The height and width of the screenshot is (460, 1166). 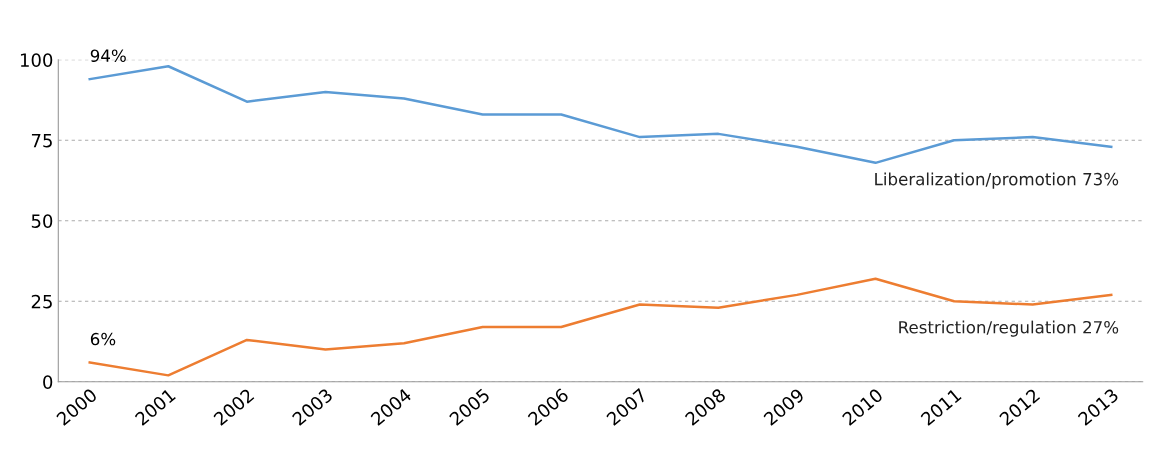 I want to click on series-label: Restriction/regulation 27%, so click(x=1009, y=328).